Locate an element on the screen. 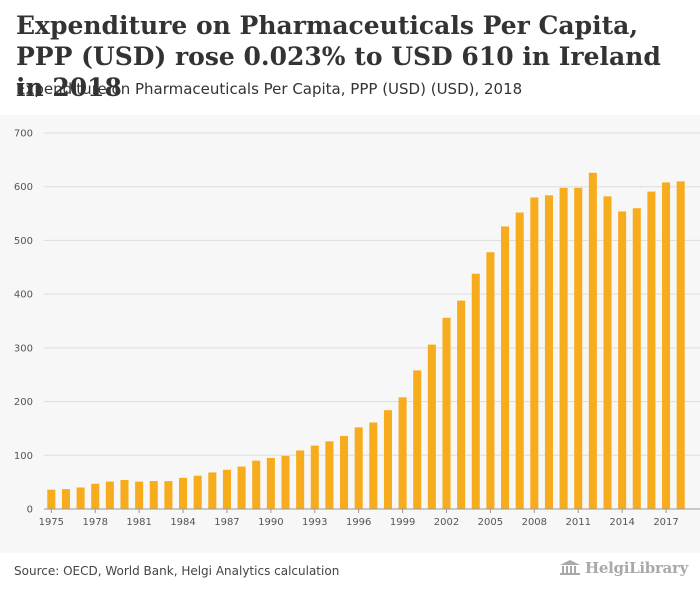 This screenshot has width=700, height=596. bar-1985 is located at coordinates (197, 492).